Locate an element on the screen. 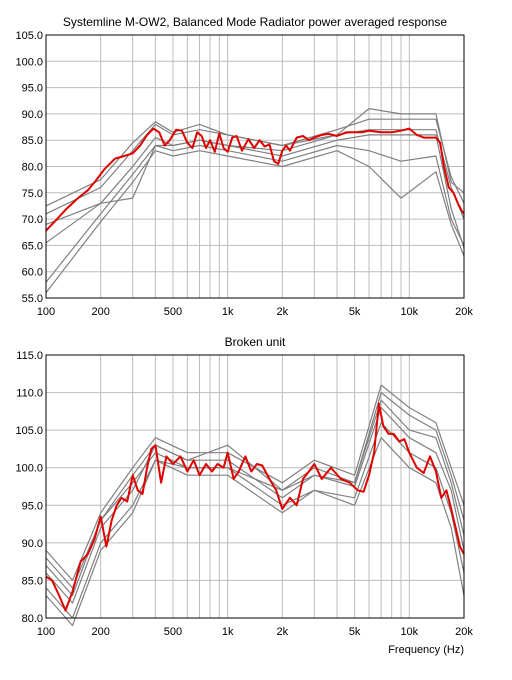  y-tick-label: 110.0 is located at coordinates (29, 394).